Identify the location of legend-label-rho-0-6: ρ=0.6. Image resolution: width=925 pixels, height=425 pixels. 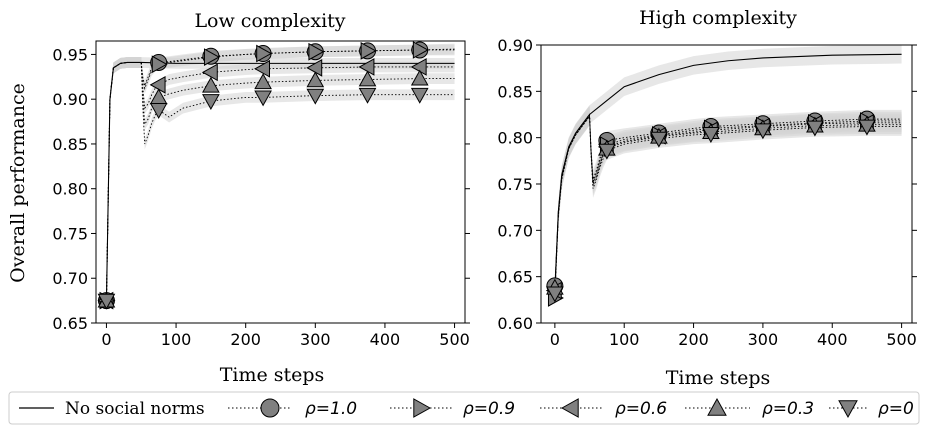
(641, 409).